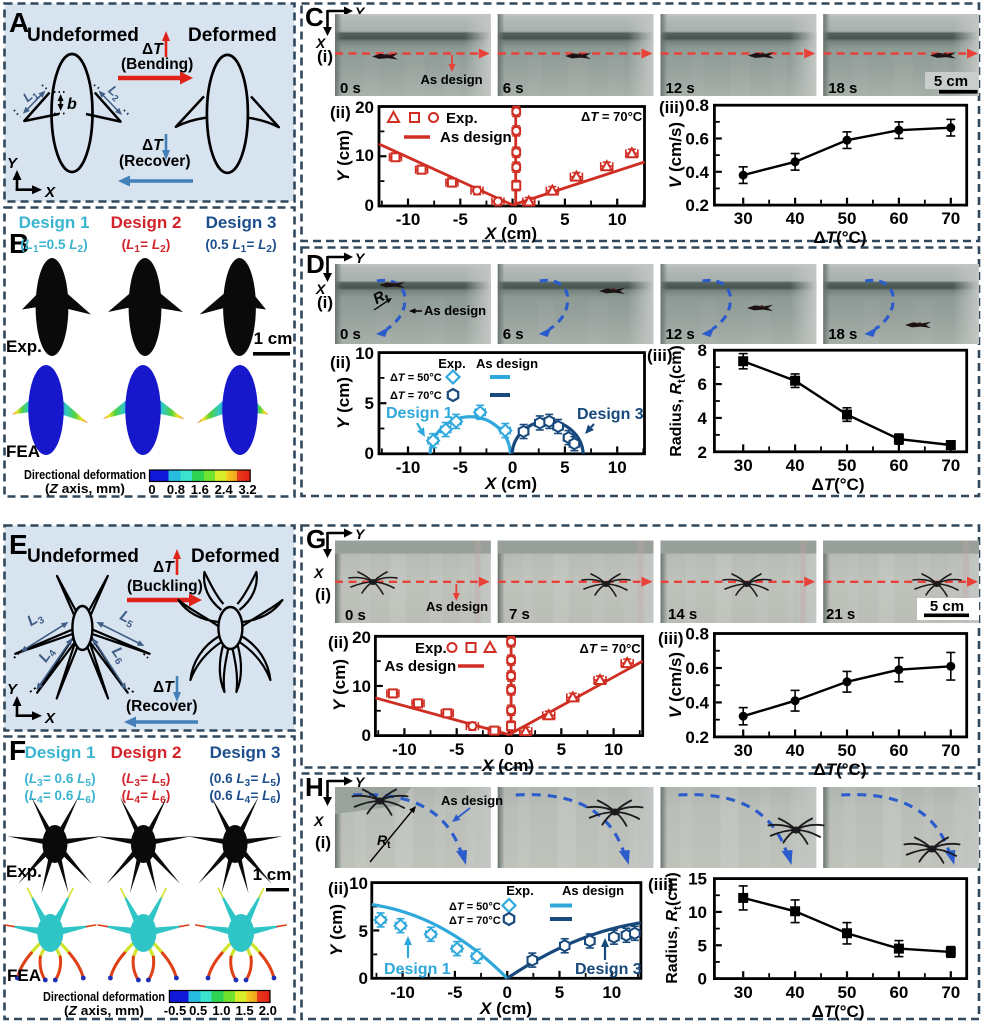 Image resolution: width=983 pixels, height=1029 pixels. I want to click on svg-text: E, so click(18, 544).